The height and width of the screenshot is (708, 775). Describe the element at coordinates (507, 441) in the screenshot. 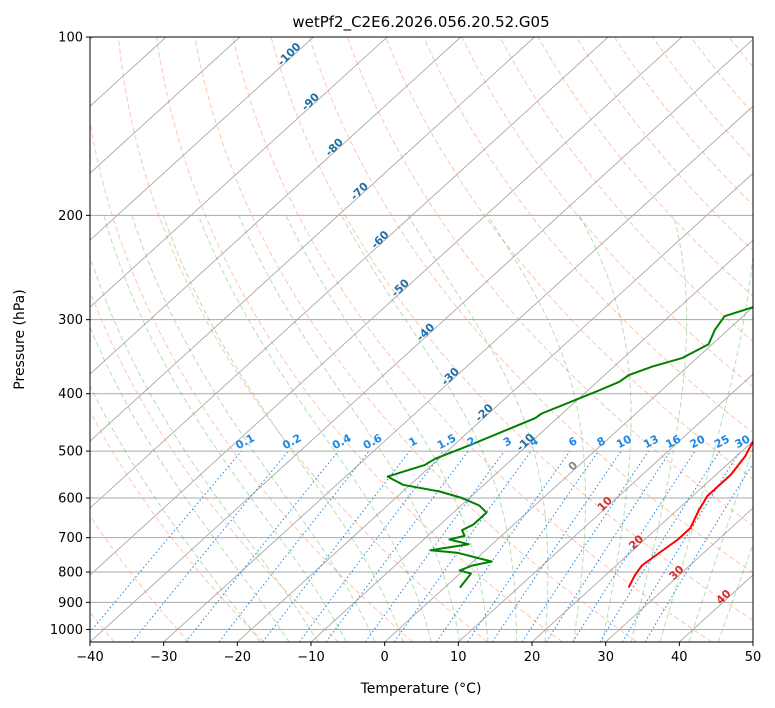

I see `mixing-ratio-label: 3` at that location.